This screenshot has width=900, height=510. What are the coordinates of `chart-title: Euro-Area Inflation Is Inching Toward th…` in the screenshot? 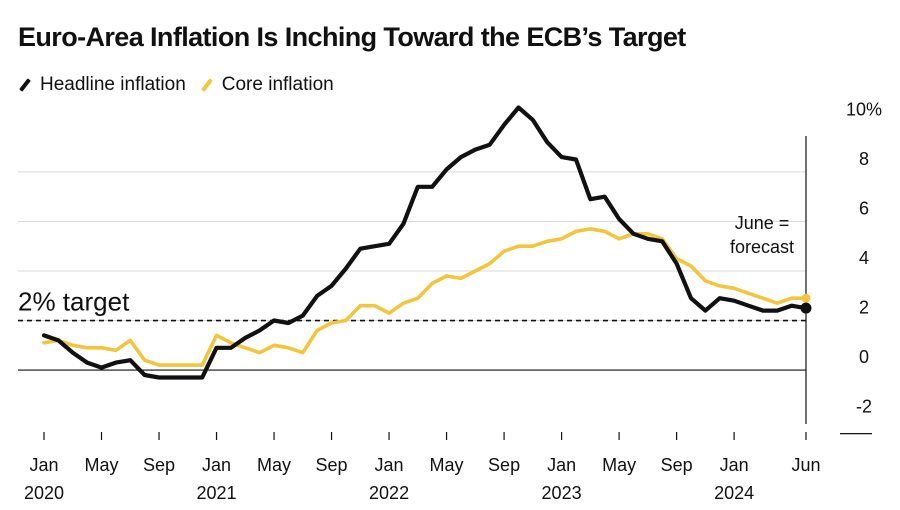 It's located at (352, 37).